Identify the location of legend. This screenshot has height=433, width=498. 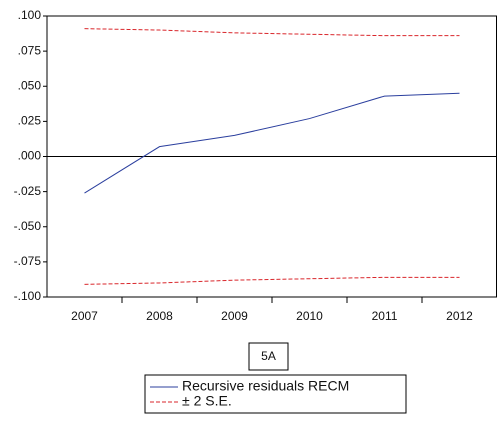
(275, 394).